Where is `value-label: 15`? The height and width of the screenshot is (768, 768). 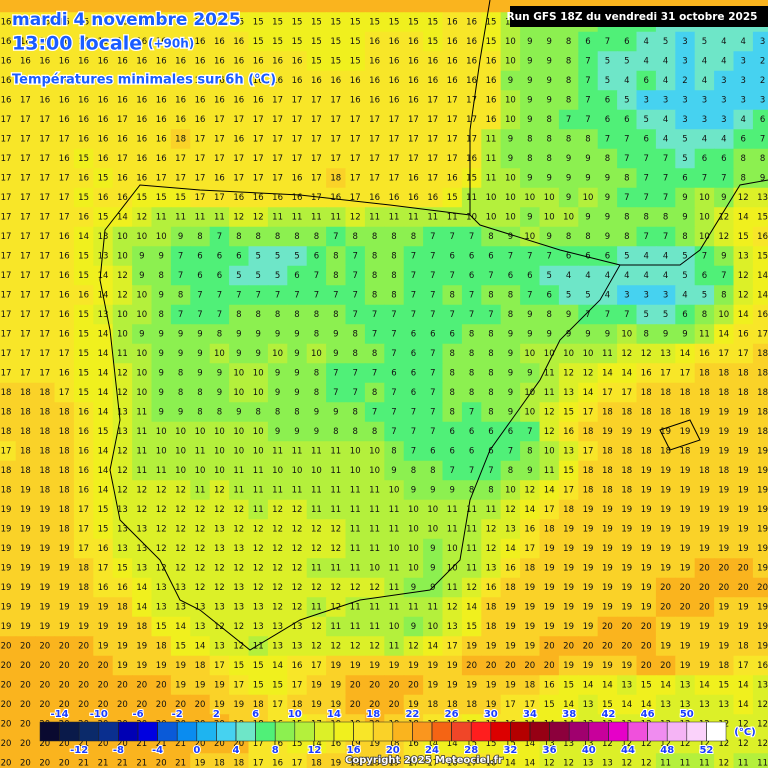 value-label: 15 is located at coordinates (277, 42).